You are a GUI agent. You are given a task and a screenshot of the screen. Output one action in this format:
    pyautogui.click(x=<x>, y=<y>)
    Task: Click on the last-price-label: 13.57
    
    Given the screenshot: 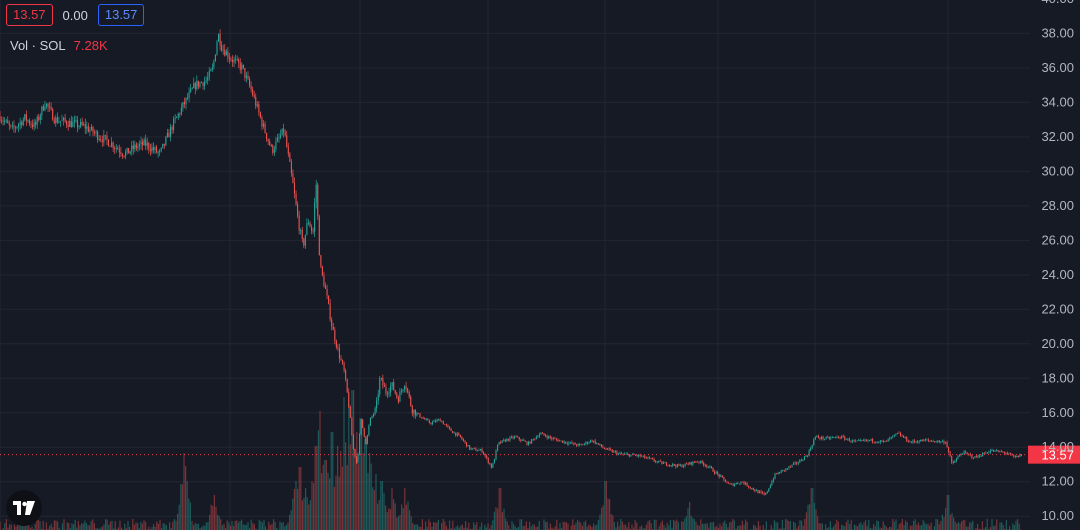 What is the action you would take?
    pyautogui.click(x=1057, y=455)
    